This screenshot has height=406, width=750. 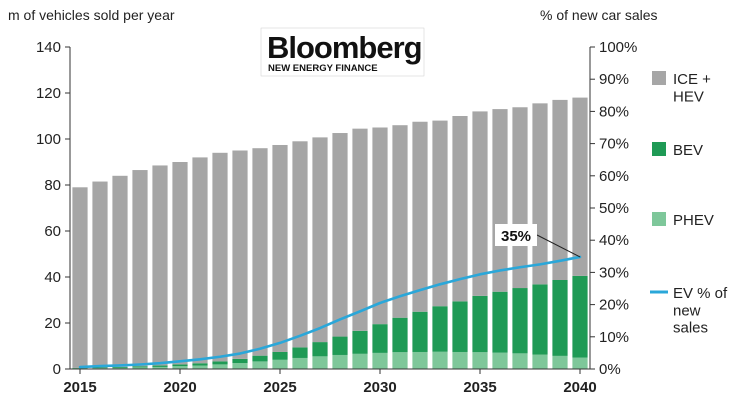 I want to click on bar-bev-2026, so click(x=300, y=352).